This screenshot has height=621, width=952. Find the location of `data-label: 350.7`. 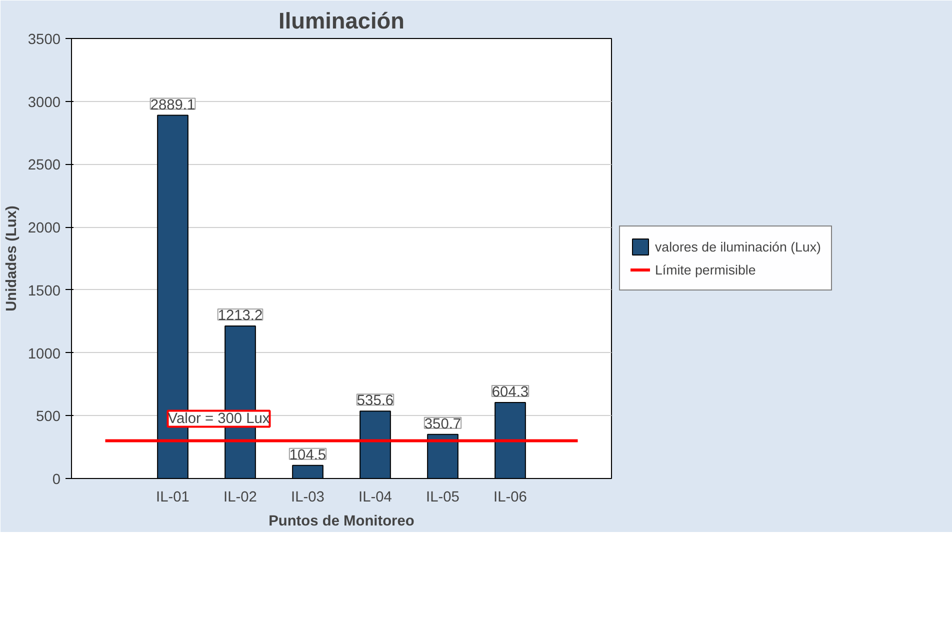

data-label: 350.7 is located at coordinates (443, 424).